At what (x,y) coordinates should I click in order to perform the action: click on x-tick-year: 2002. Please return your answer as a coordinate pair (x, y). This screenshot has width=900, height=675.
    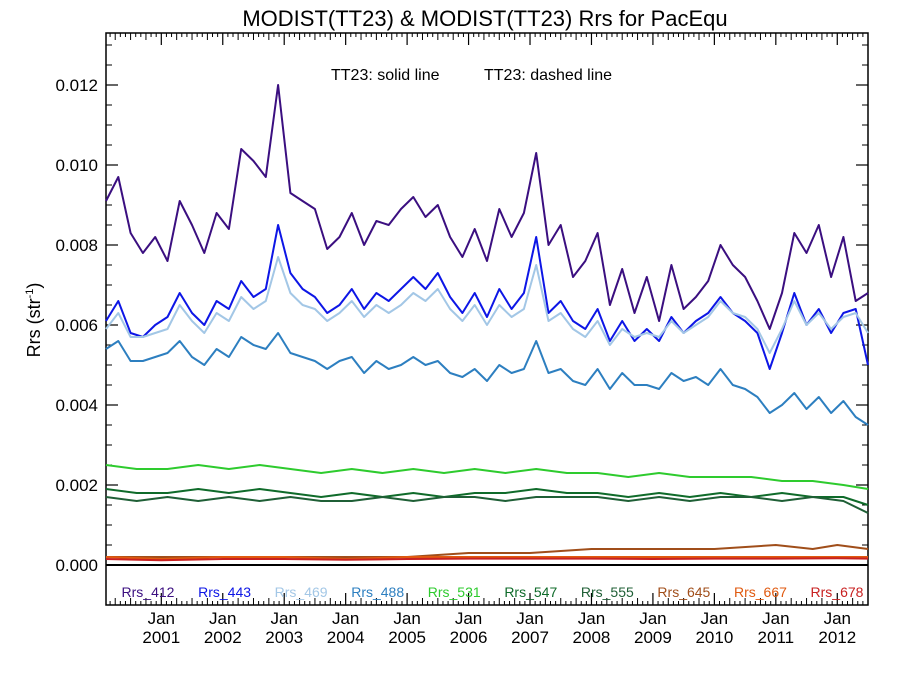
    Looking at the image, I should click on (223, 637).